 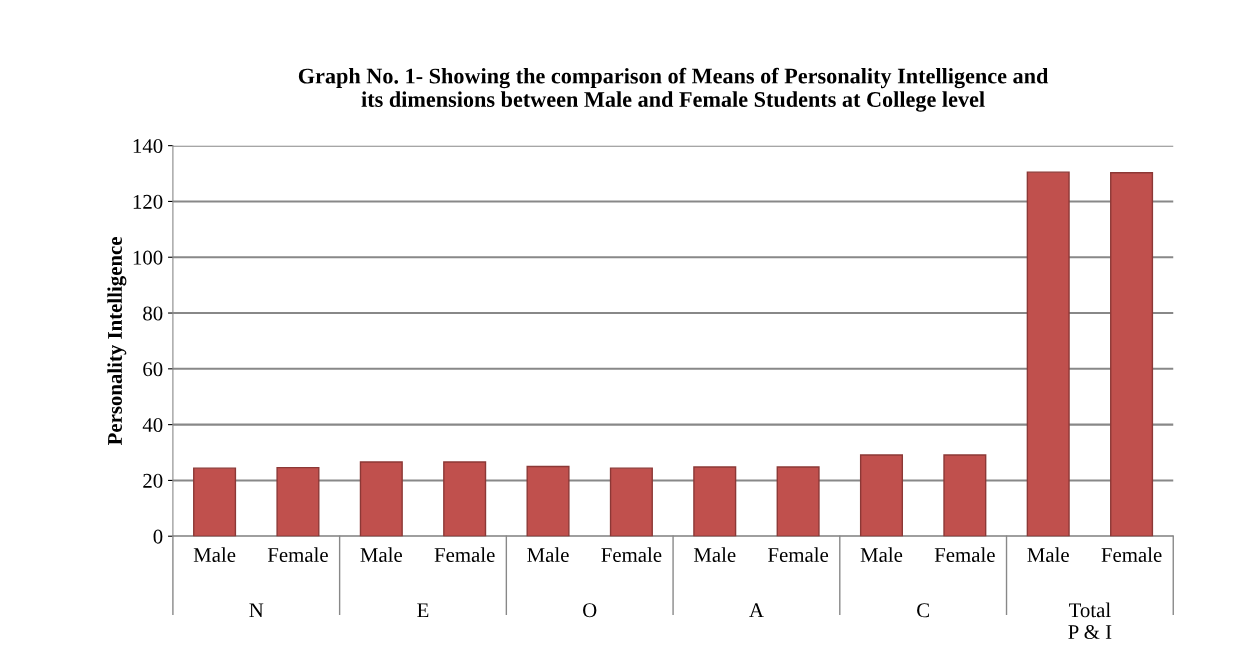 I want to click on text: C, so click(x=923, y=610).